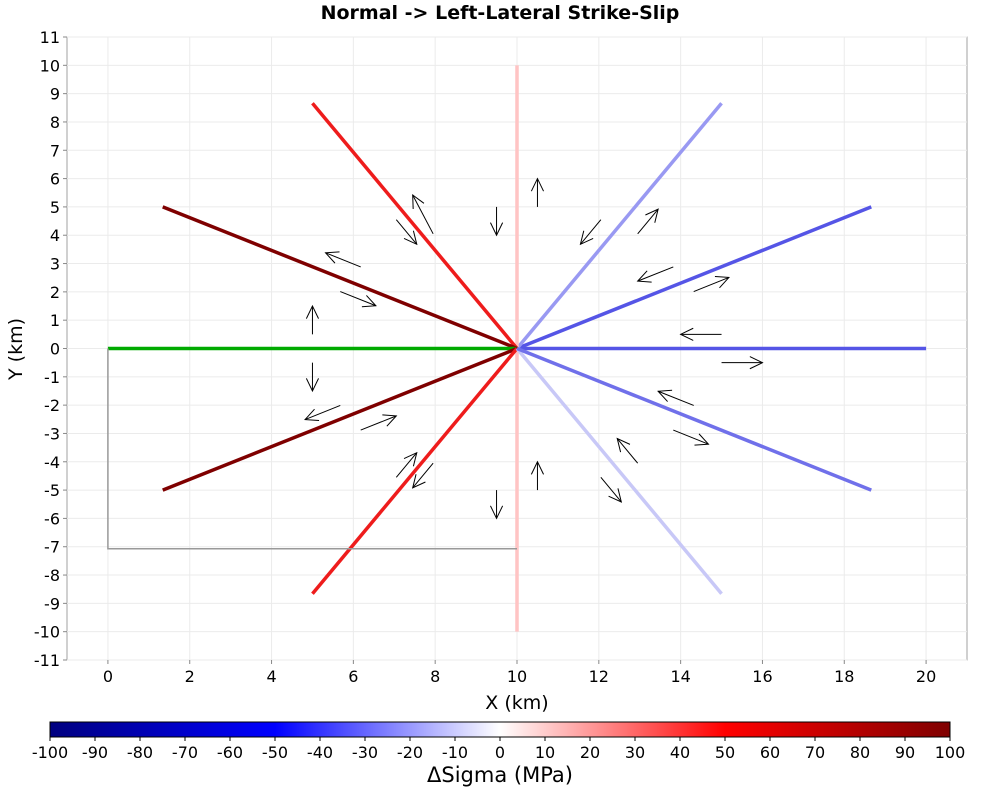 Image resolution: width=1000 pixels, height=800 pixels. What do you see at coordinates (435, 676) in the screenshot?
I see `x-tick-label: 8` at bounding box center [435, 676].